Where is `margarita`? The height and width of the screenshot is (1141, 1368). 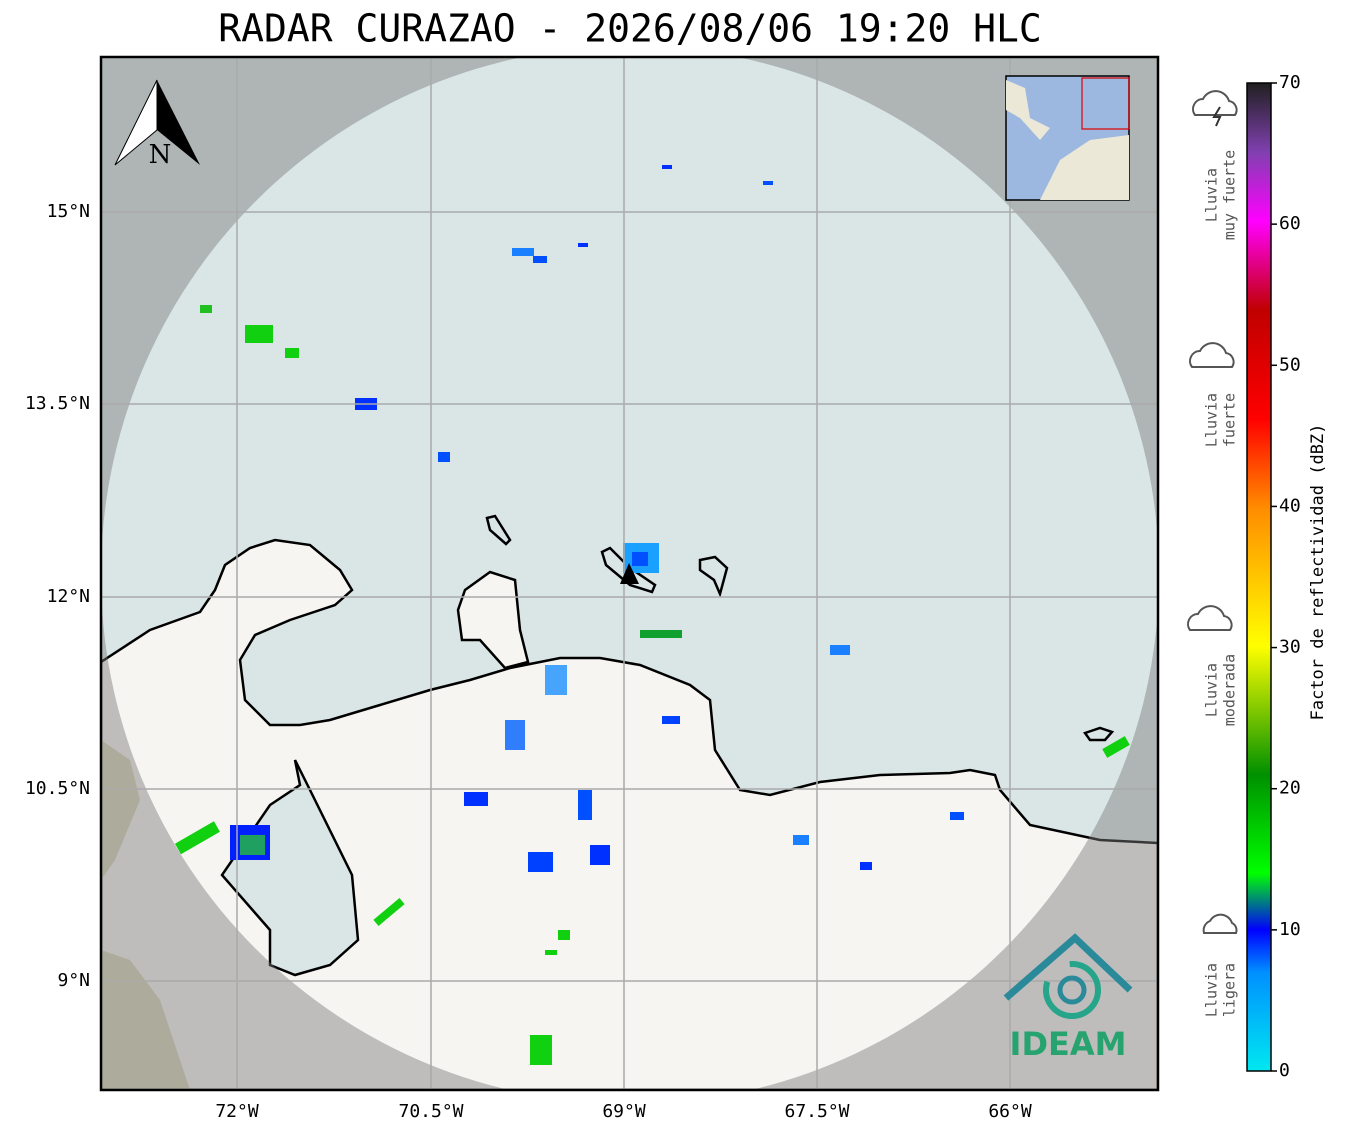
margarita is located at coordinates (1098, 734).